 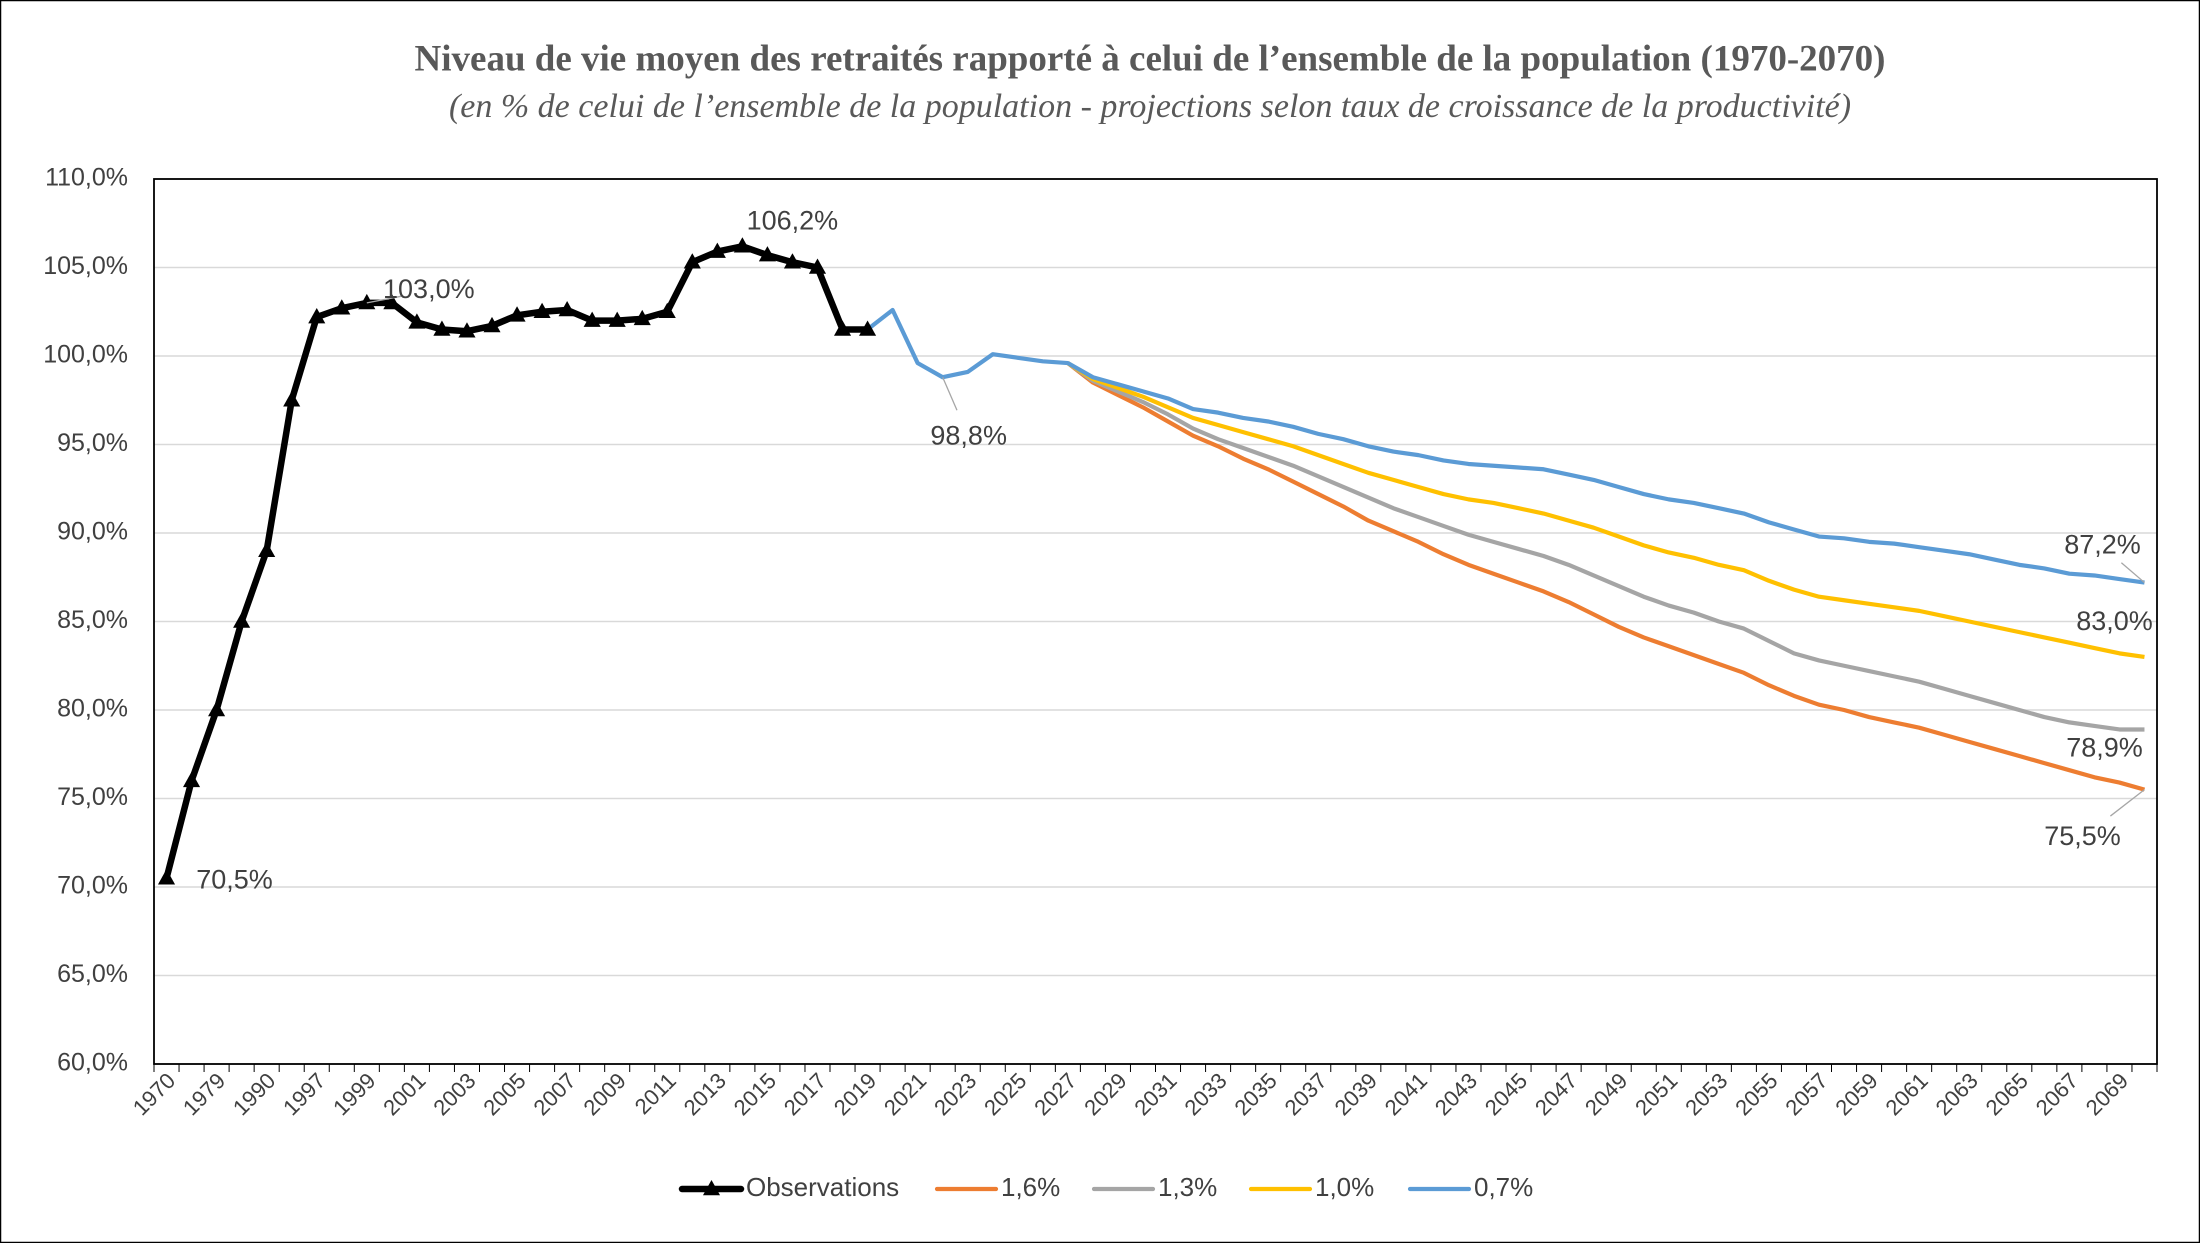 What do you see at coordinates (968, 435) in the screenshot?
I see `value-label: 98,8%` at bounding box center [968, 435].